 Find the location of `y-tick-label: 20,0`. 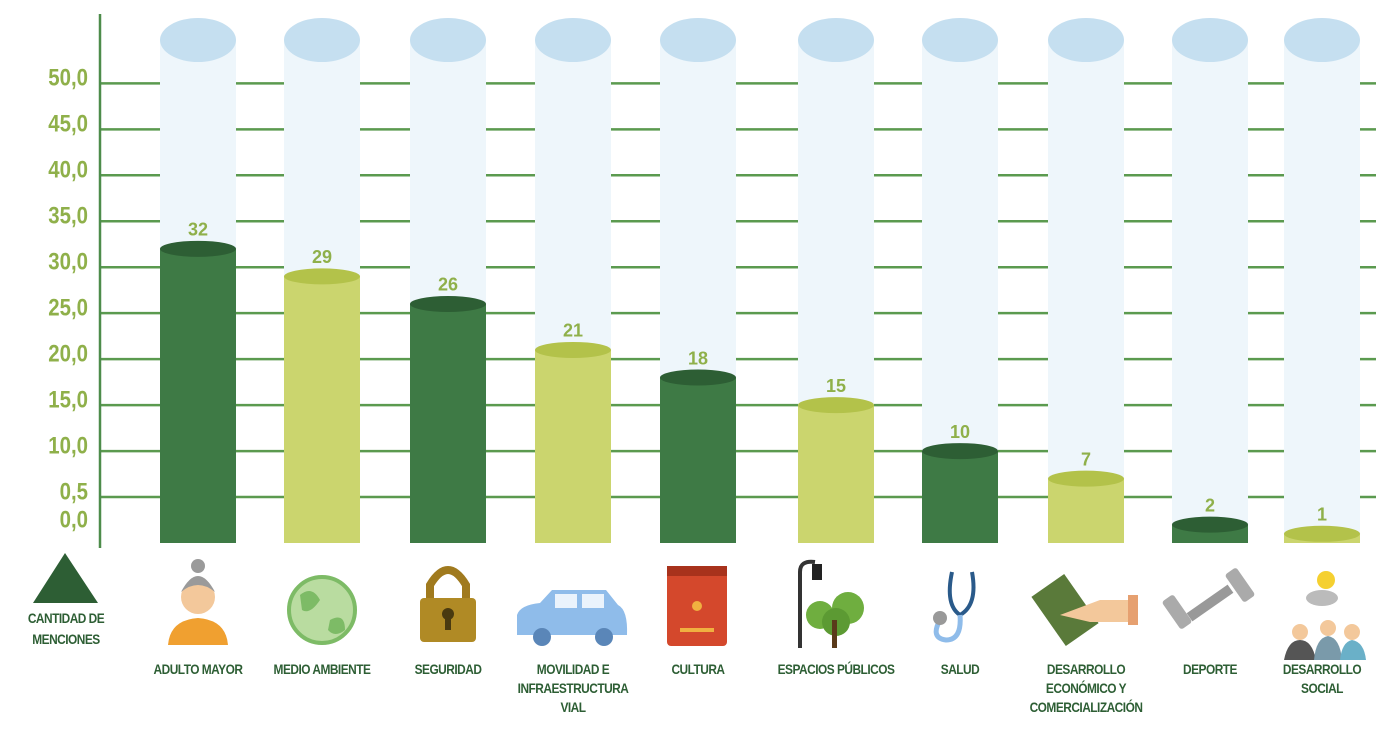

y-tick-label: 20,0 is located at coordinates (68, 353).